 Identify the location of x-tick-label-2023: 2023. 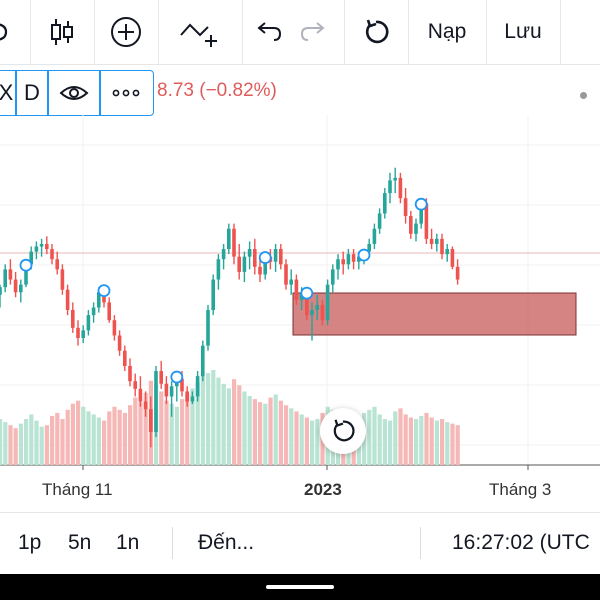
(323, 489).